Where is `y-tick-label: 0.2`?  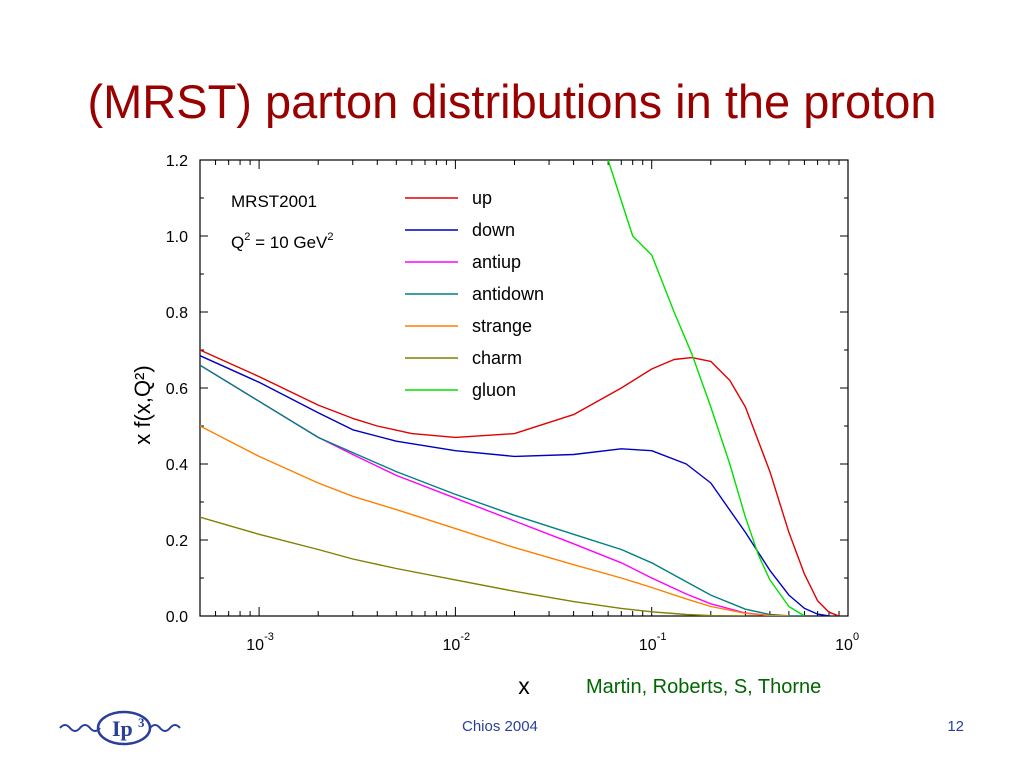 y-tick-label: 0.2 is located at coordinates (177, 541).